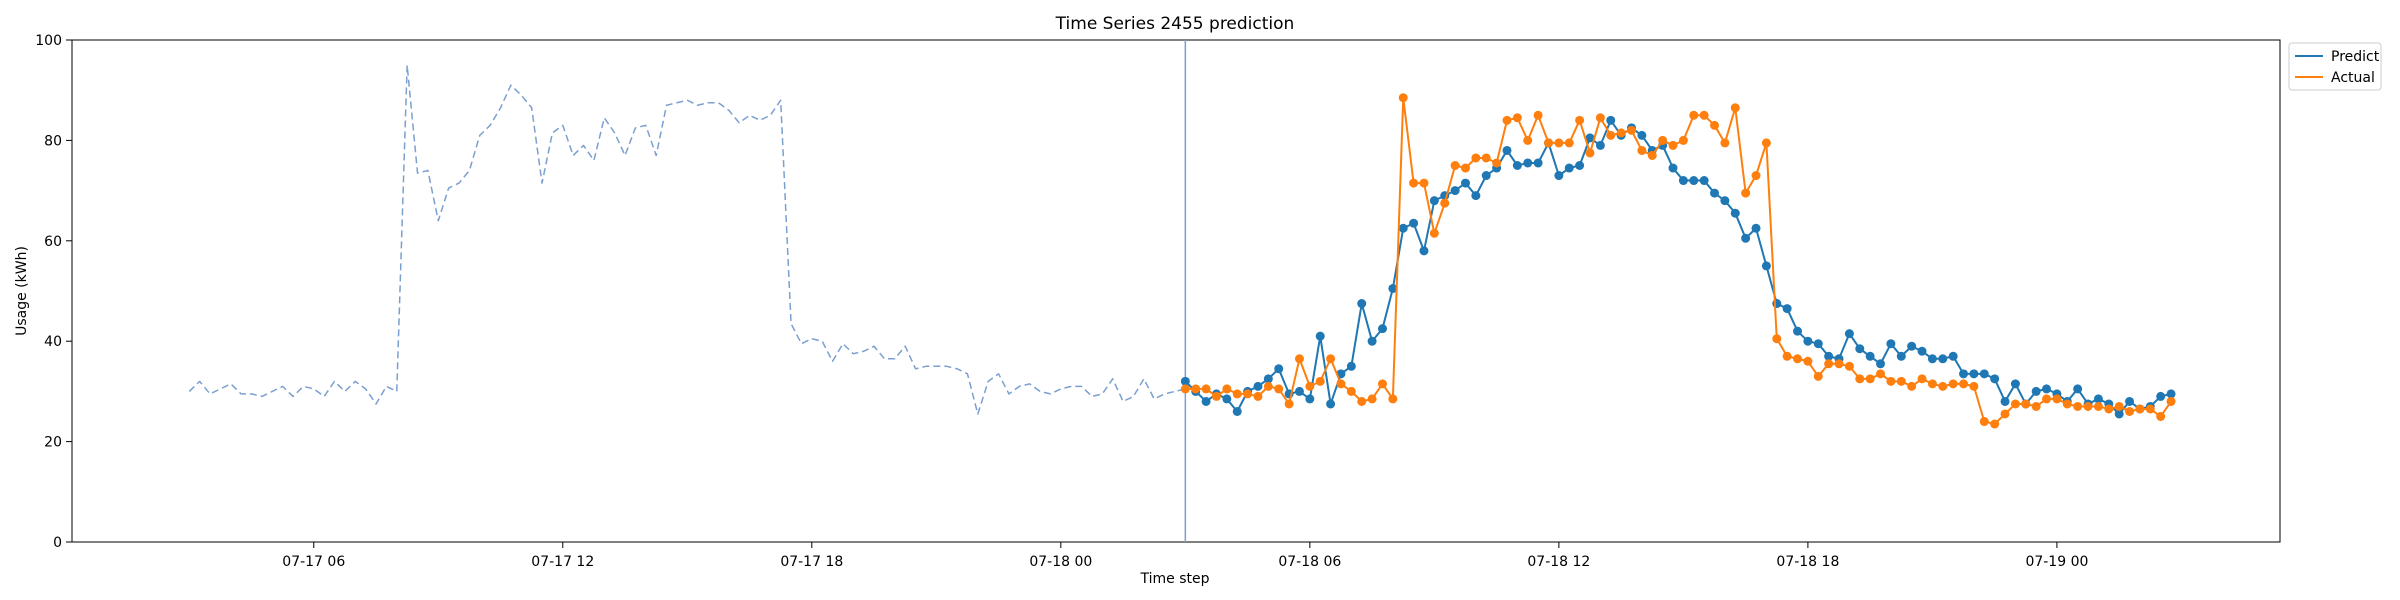 This screenshot has width=2400, height=600. Describe the element at coordinates (1175, 24) in the screenshot. I see `chart-title: Time Series 2455 prediction` at that location.